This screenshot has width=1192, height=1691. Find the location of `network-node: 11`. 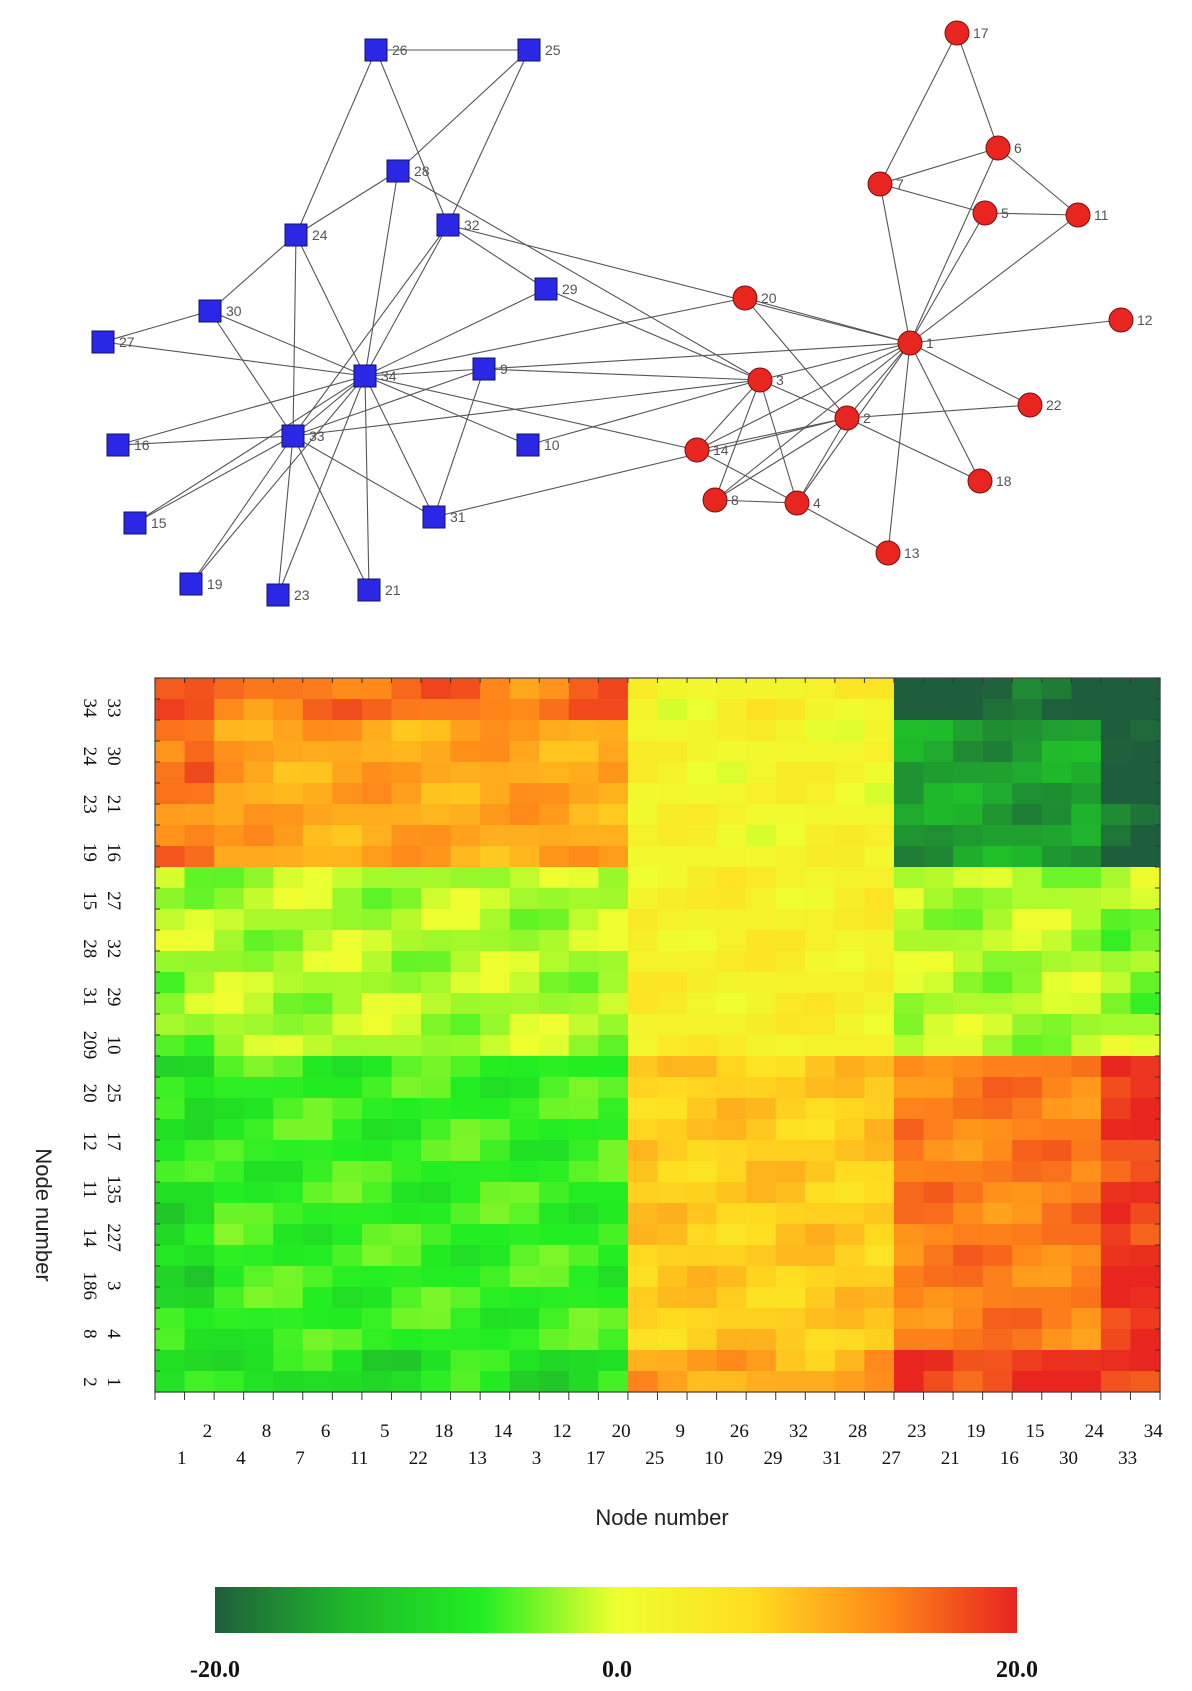

network-node: 11 is located at coordinates (1087, 215).